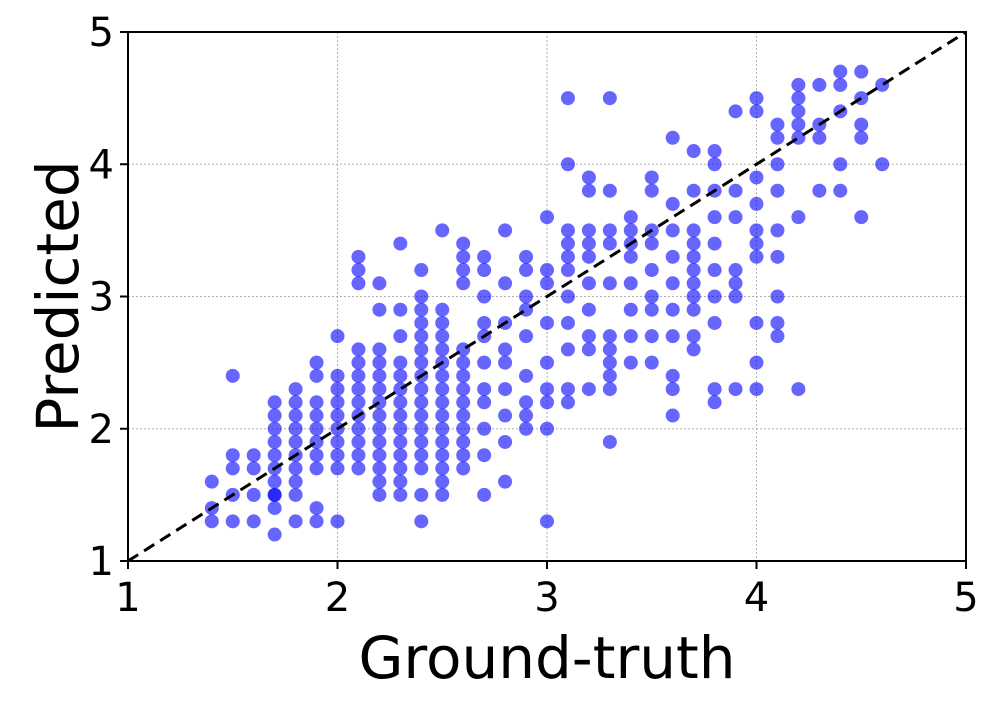  What do you see at coordinates (127, 598) in the screenshot?
I see `x-tick-label: 1` at bounding box center [127, 598].